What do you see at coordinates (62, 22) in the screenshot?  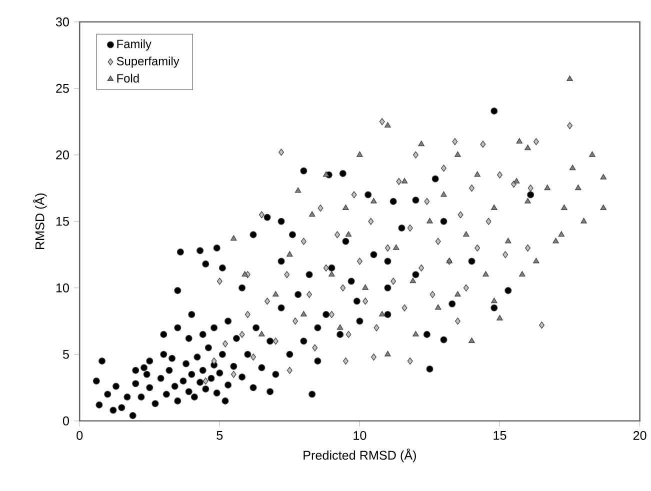 I see `y-tick-label: 30` at bounding box center [62, 22].